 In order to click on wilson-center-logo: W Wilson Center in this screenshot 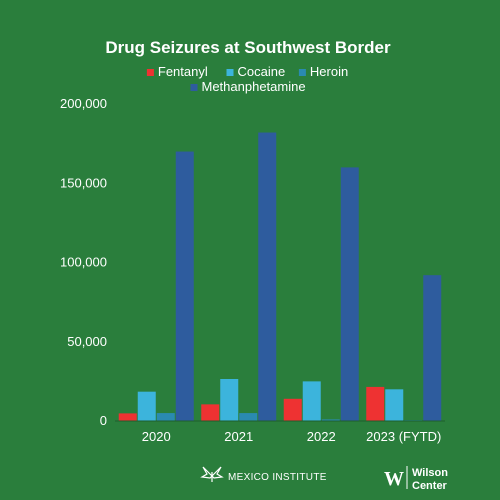, I will do `click(416, 479)`.